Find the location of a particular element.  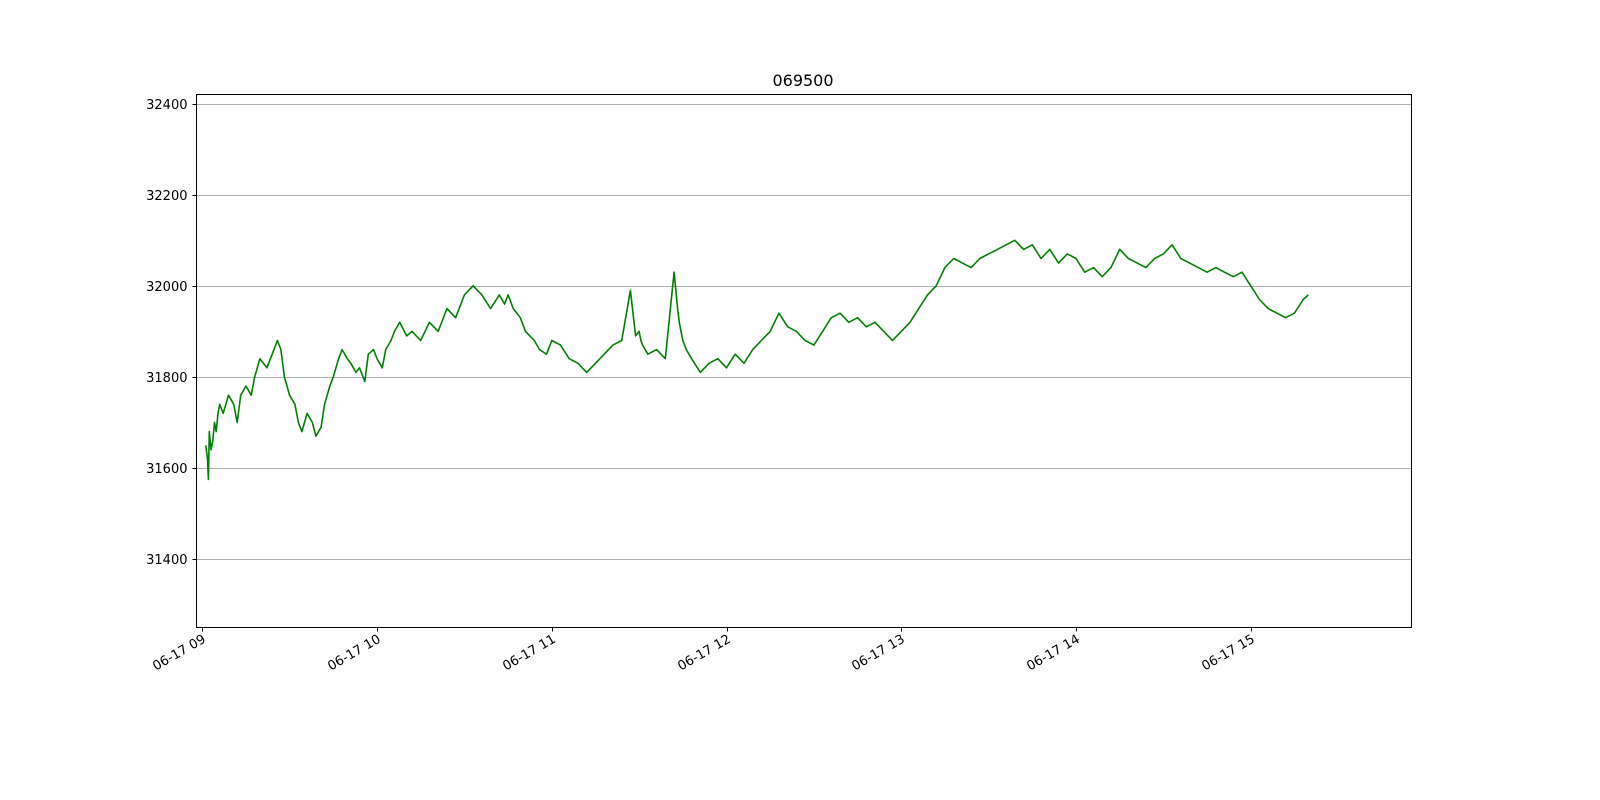

chart-title: 069500 is located at coordinates (802, 80).